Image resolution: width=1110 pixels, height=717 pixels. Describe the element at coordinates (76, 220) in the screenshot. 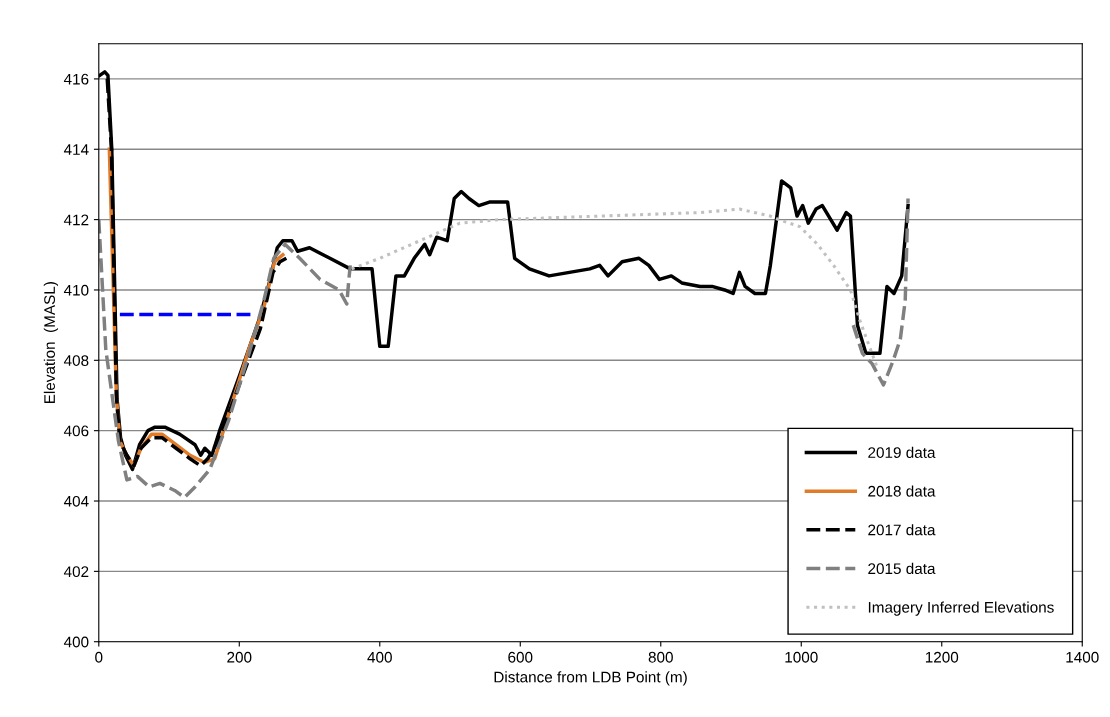

I see `y-tick-label: 412` at that location.